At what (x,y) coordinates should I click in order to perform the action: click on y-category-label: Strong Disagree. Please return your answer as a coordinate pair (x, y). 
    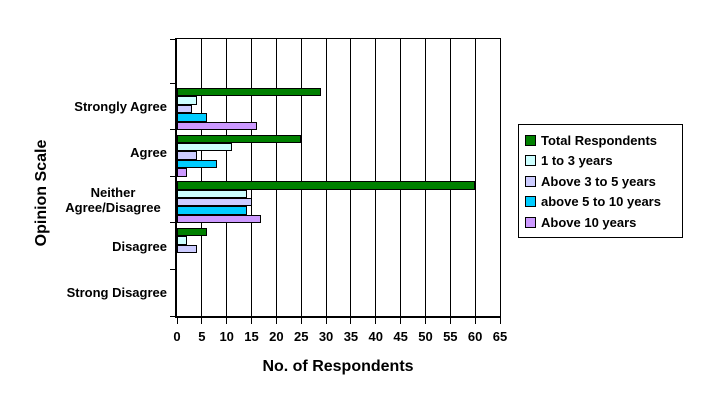
    Looking at the image, I should click on (108, 293).